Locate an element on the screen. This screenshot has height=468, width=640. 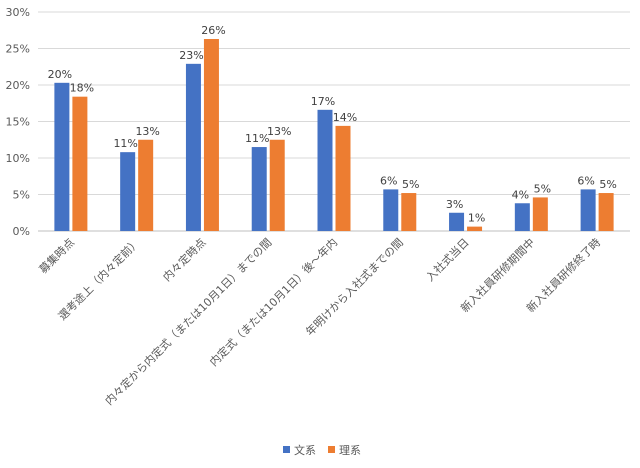
y-tick-label: 10% is located at coordinates (18, 158).